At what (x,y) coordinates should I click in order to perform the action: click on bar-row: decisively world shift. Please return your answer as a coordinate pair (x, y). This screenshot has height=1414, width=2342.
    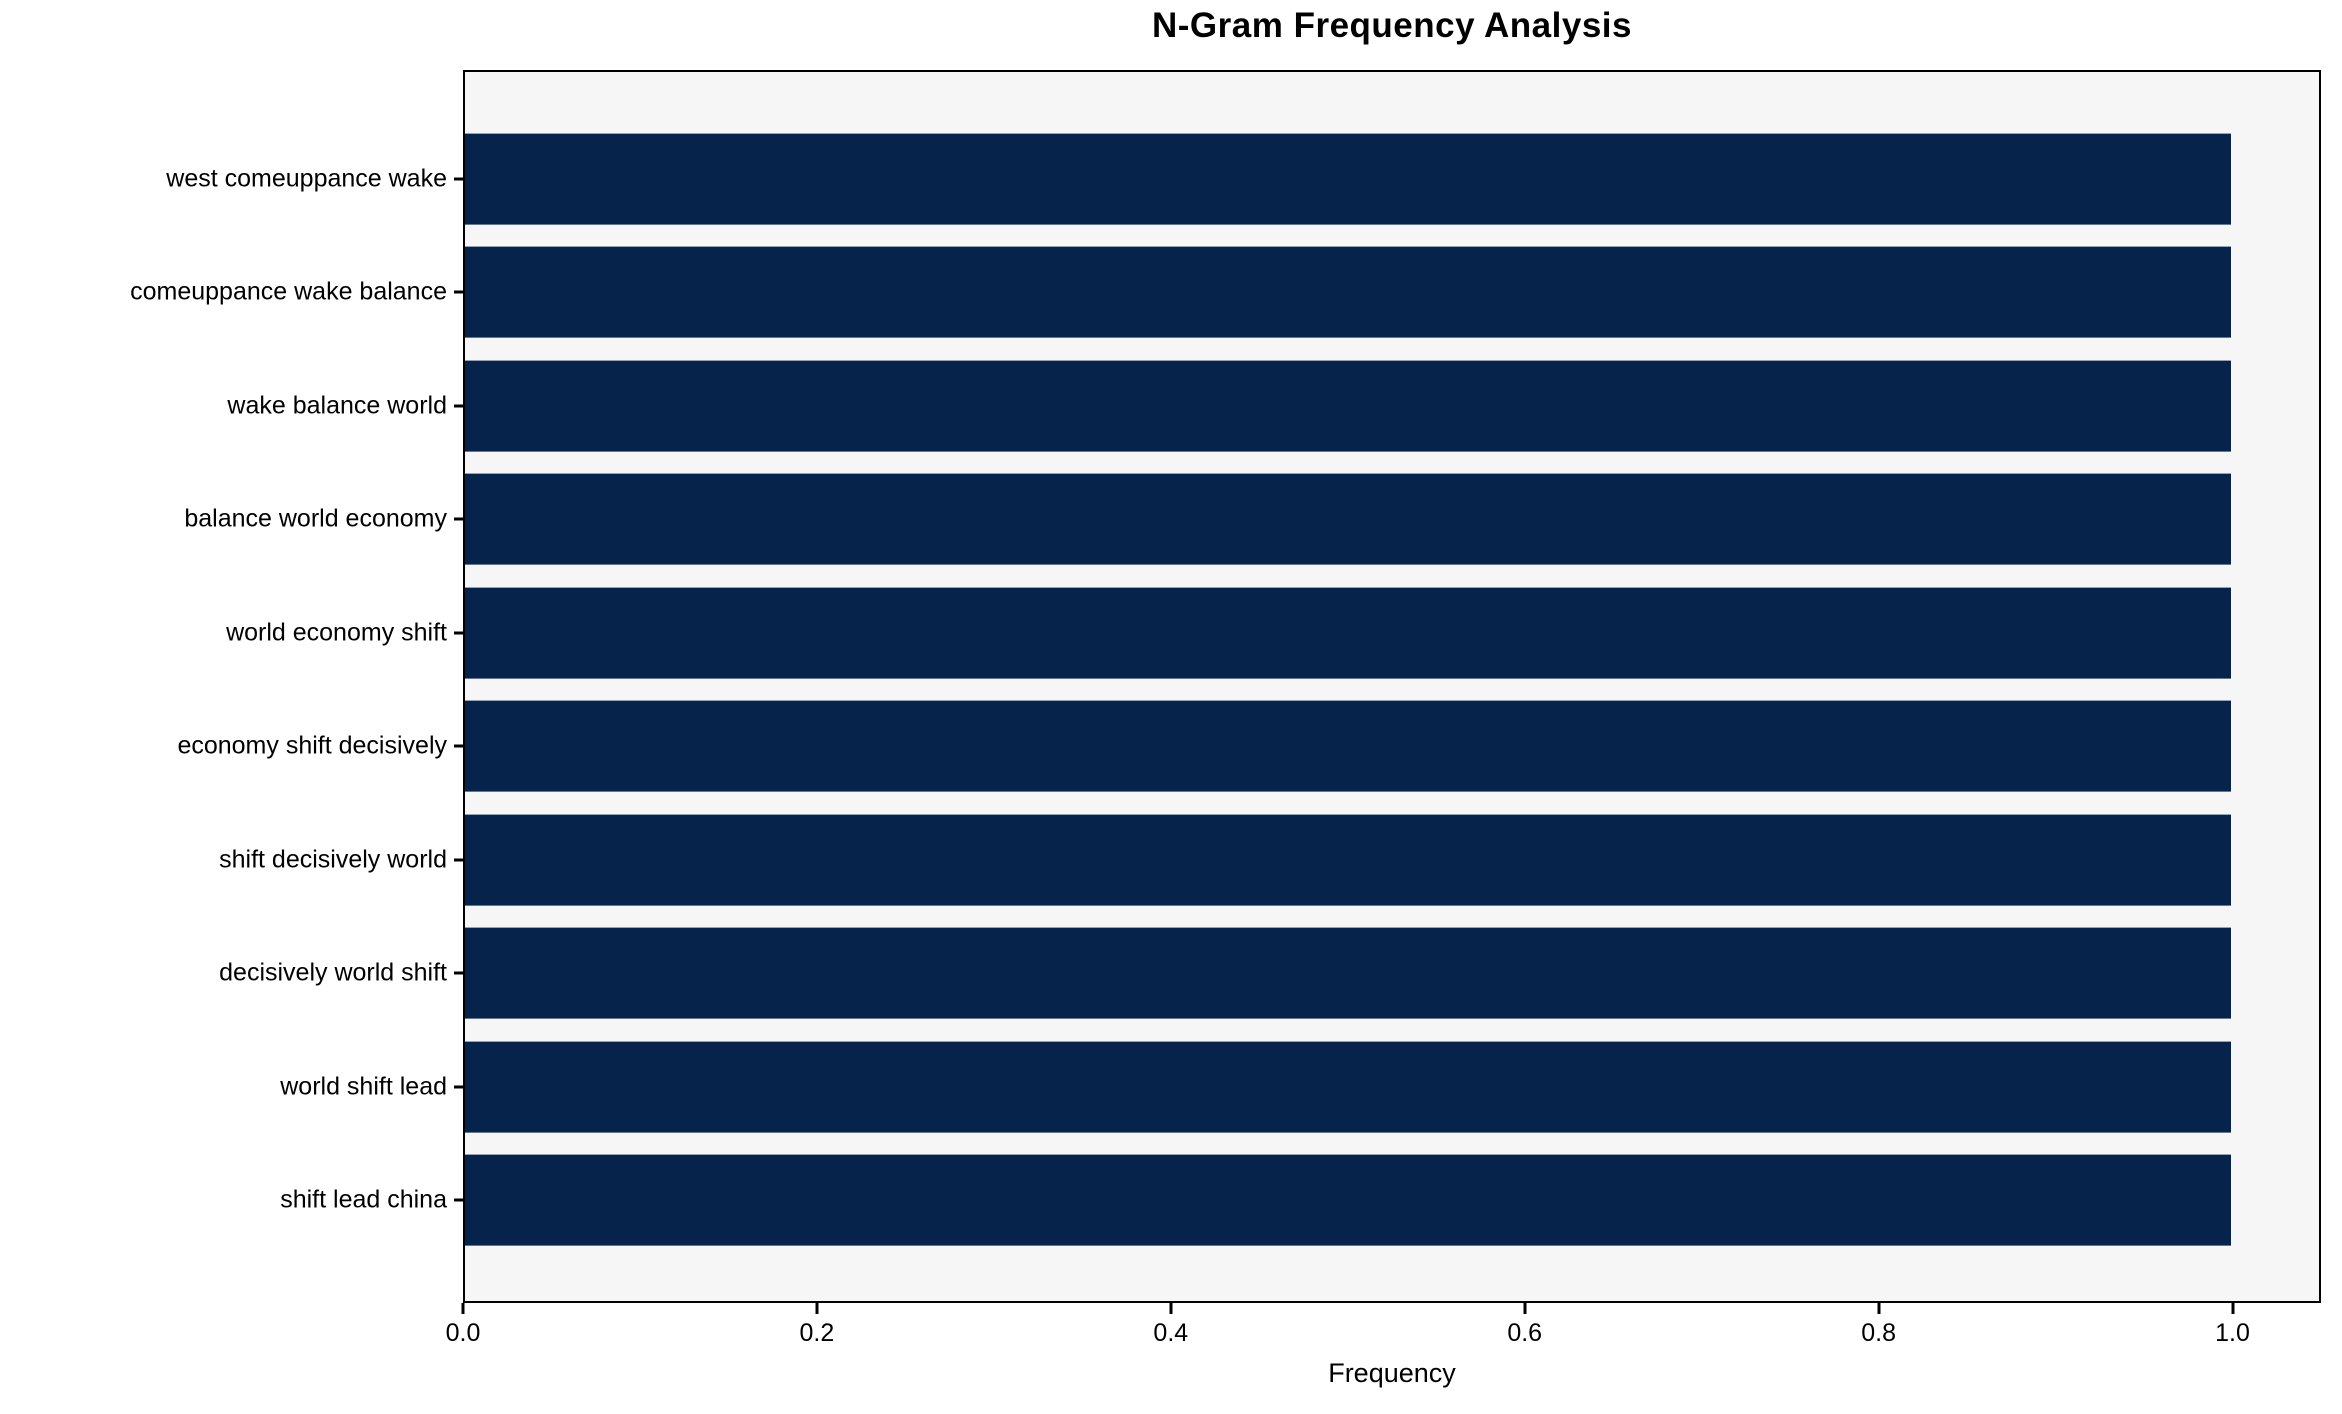
    Looking at the image, I should click on (1269, 974).